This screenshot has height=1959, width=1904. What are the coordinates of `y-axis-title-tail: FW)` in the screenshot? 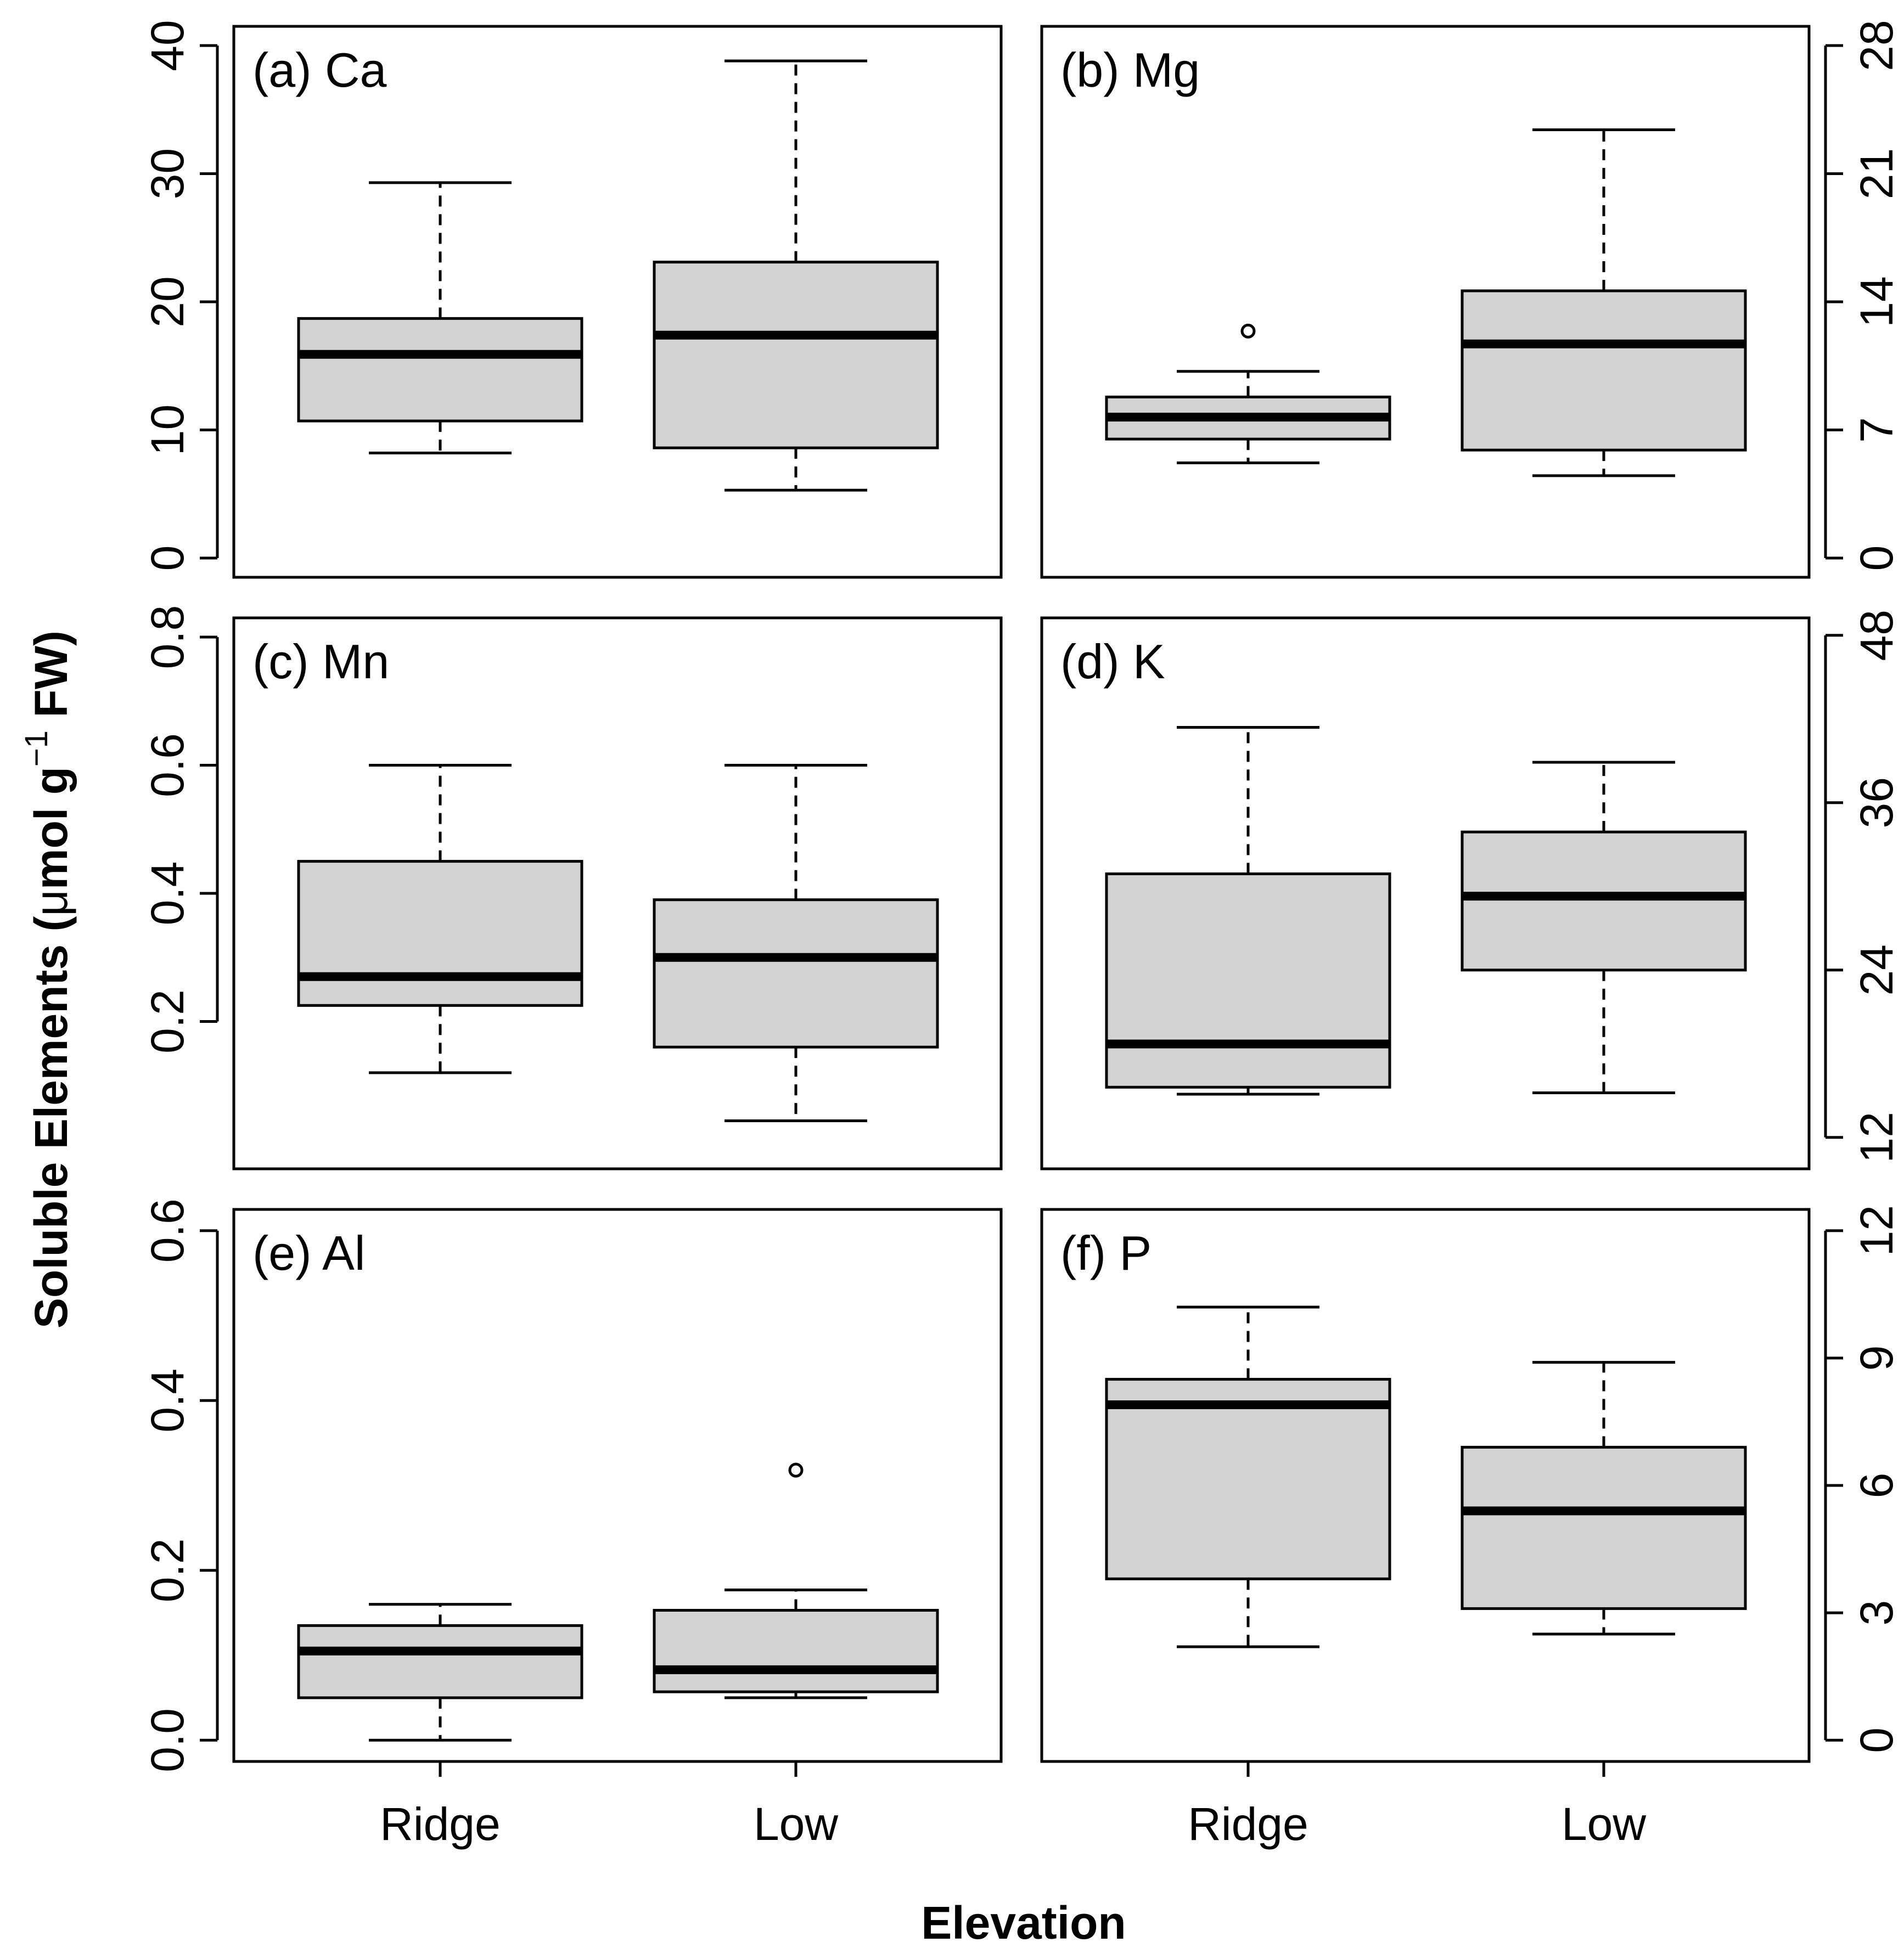 It's located at (51, 681).